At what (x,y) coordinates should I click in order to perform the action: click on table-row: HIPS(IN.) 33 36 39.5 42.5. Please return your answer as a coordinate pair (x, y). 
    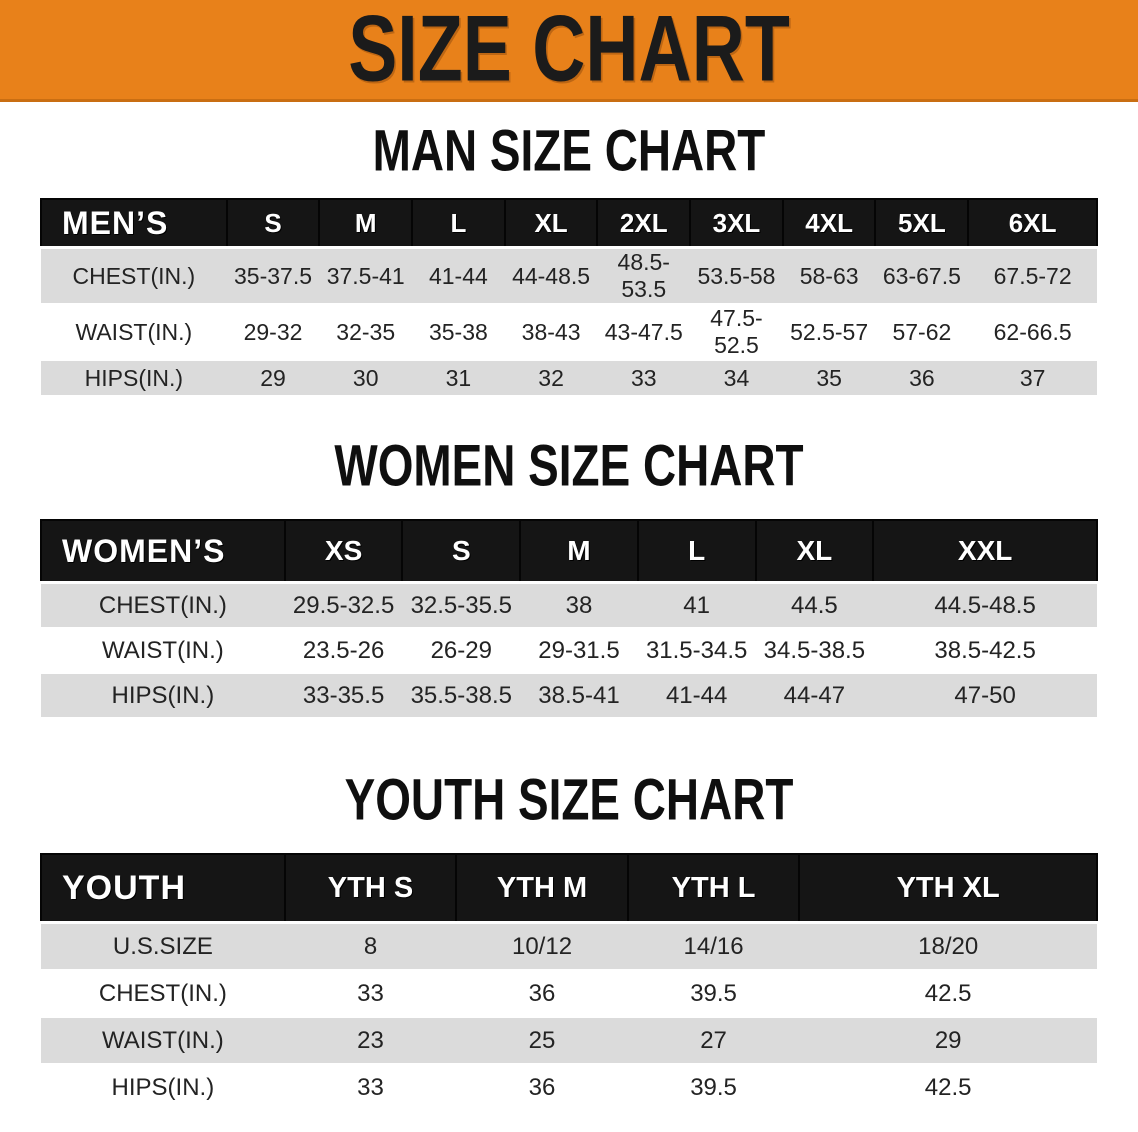
    Looking at the image, I should click on (569, 1088).